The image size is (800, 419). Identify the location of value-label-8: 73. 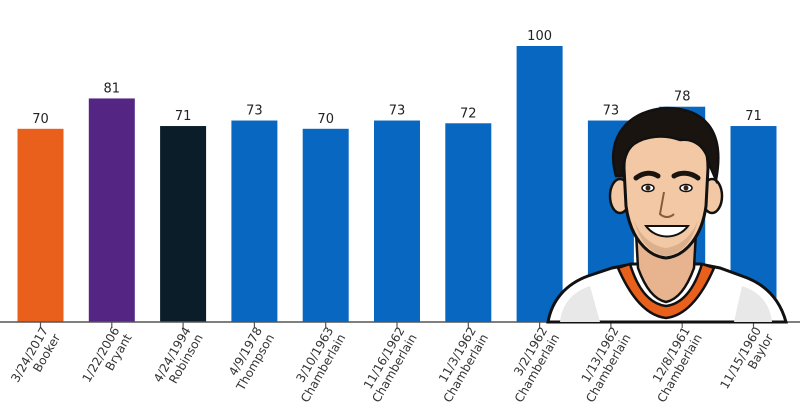
(611, 111).